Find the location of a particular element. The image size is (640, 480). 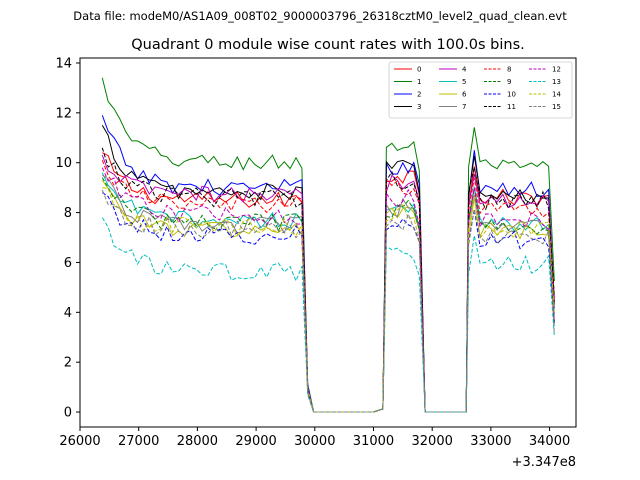

x-tick-label: 33000 is located at coordinates (490, 441).